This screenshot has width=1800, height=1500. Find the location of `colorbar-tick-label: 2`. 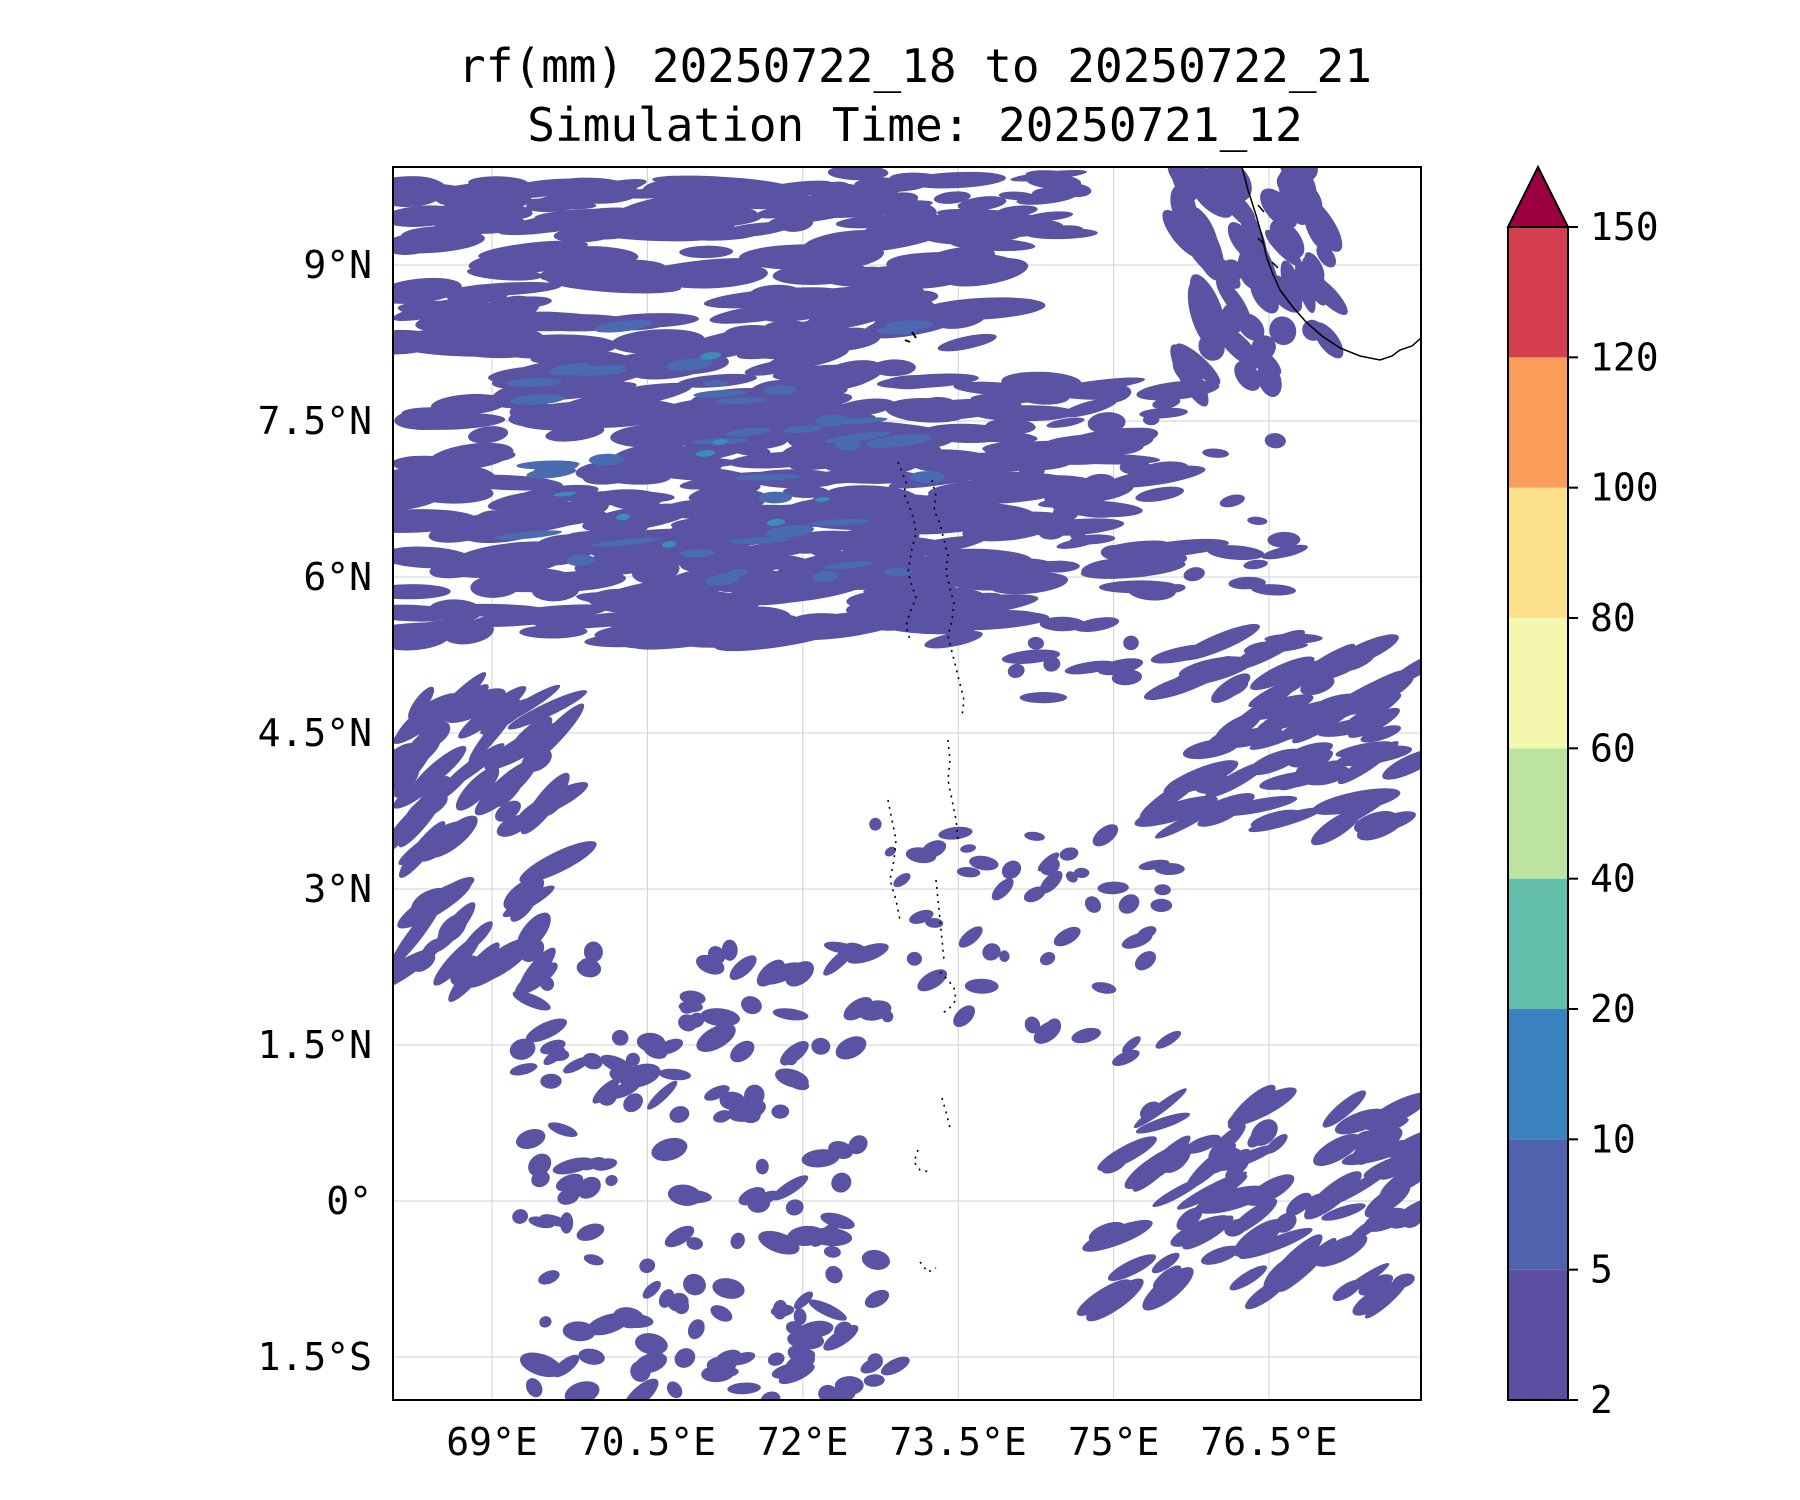

colorbar-tick-label: 2 is located at coordinates (1601, 1400).